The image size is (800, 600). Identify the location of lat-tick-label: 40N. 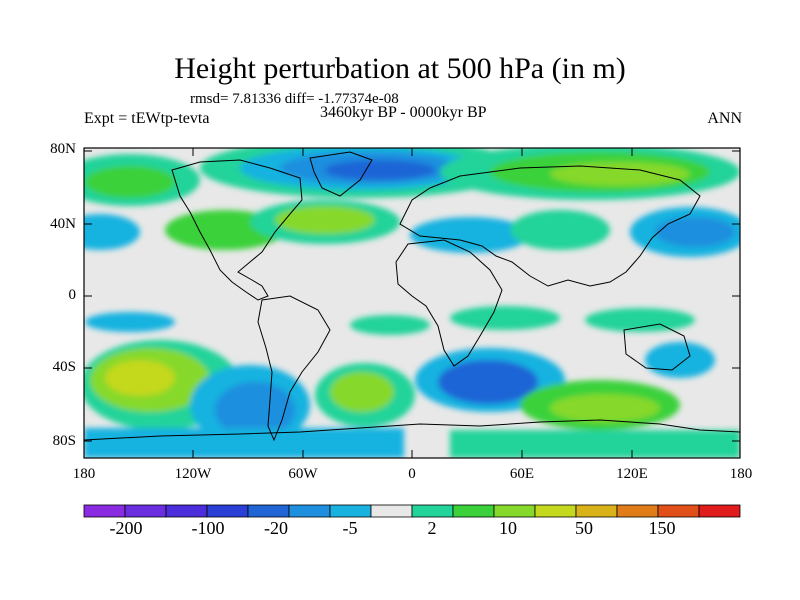
(63, 224).